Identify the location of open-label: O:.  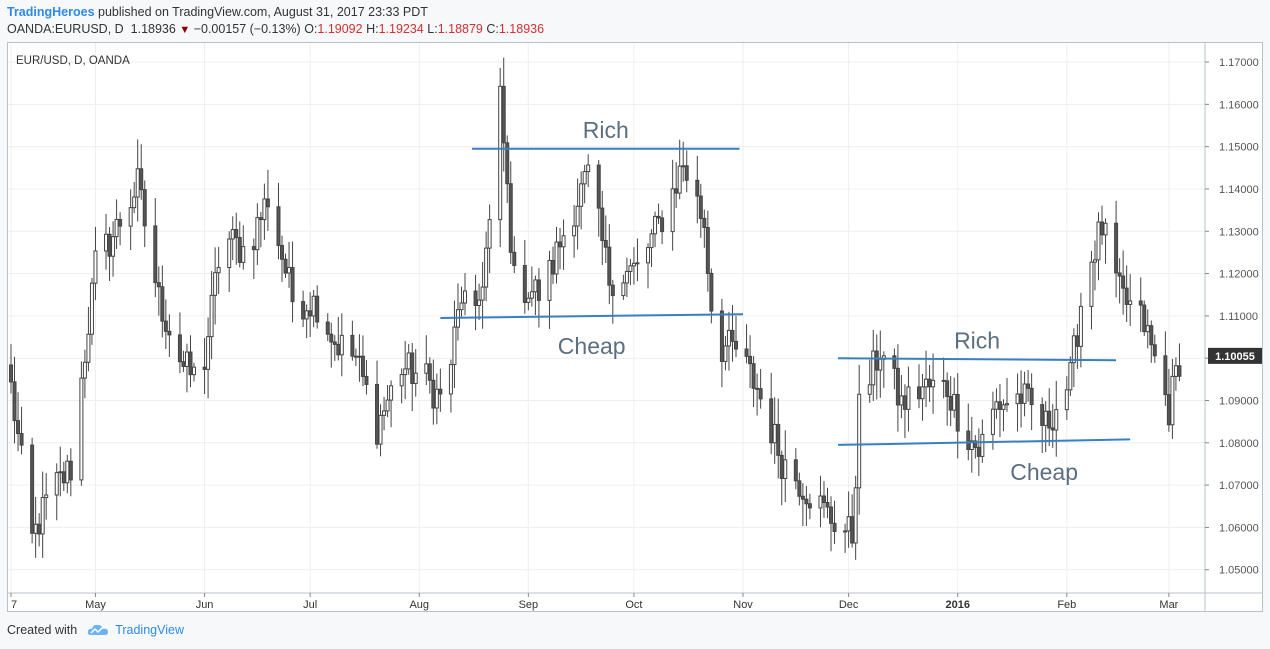
(311, 29).